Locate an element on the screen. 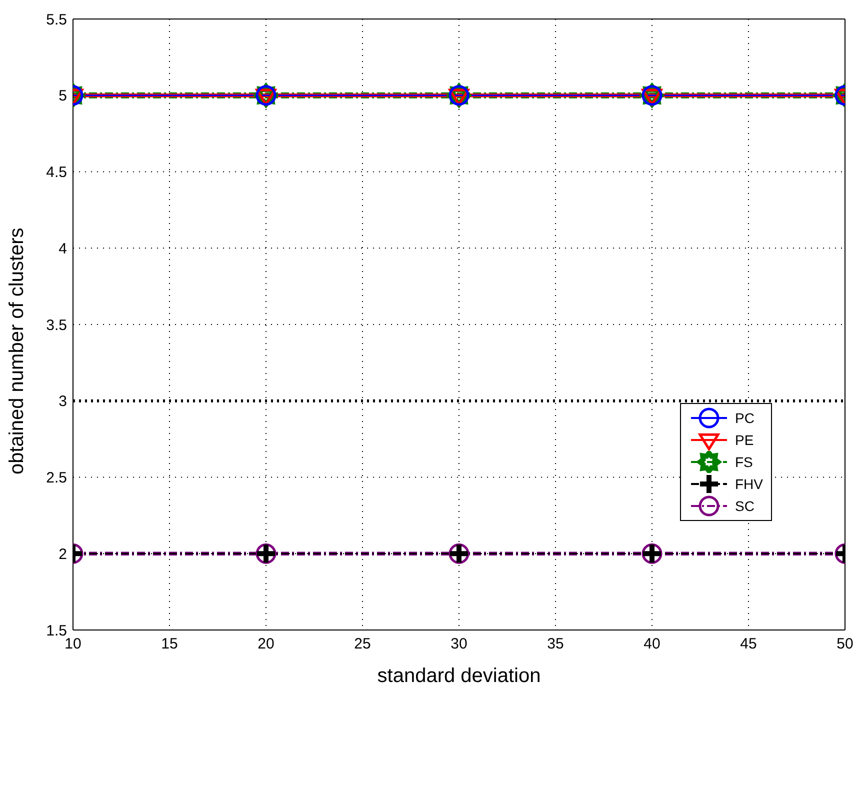  y-tick-label: 5.5 is located at coordinates (56, 19).